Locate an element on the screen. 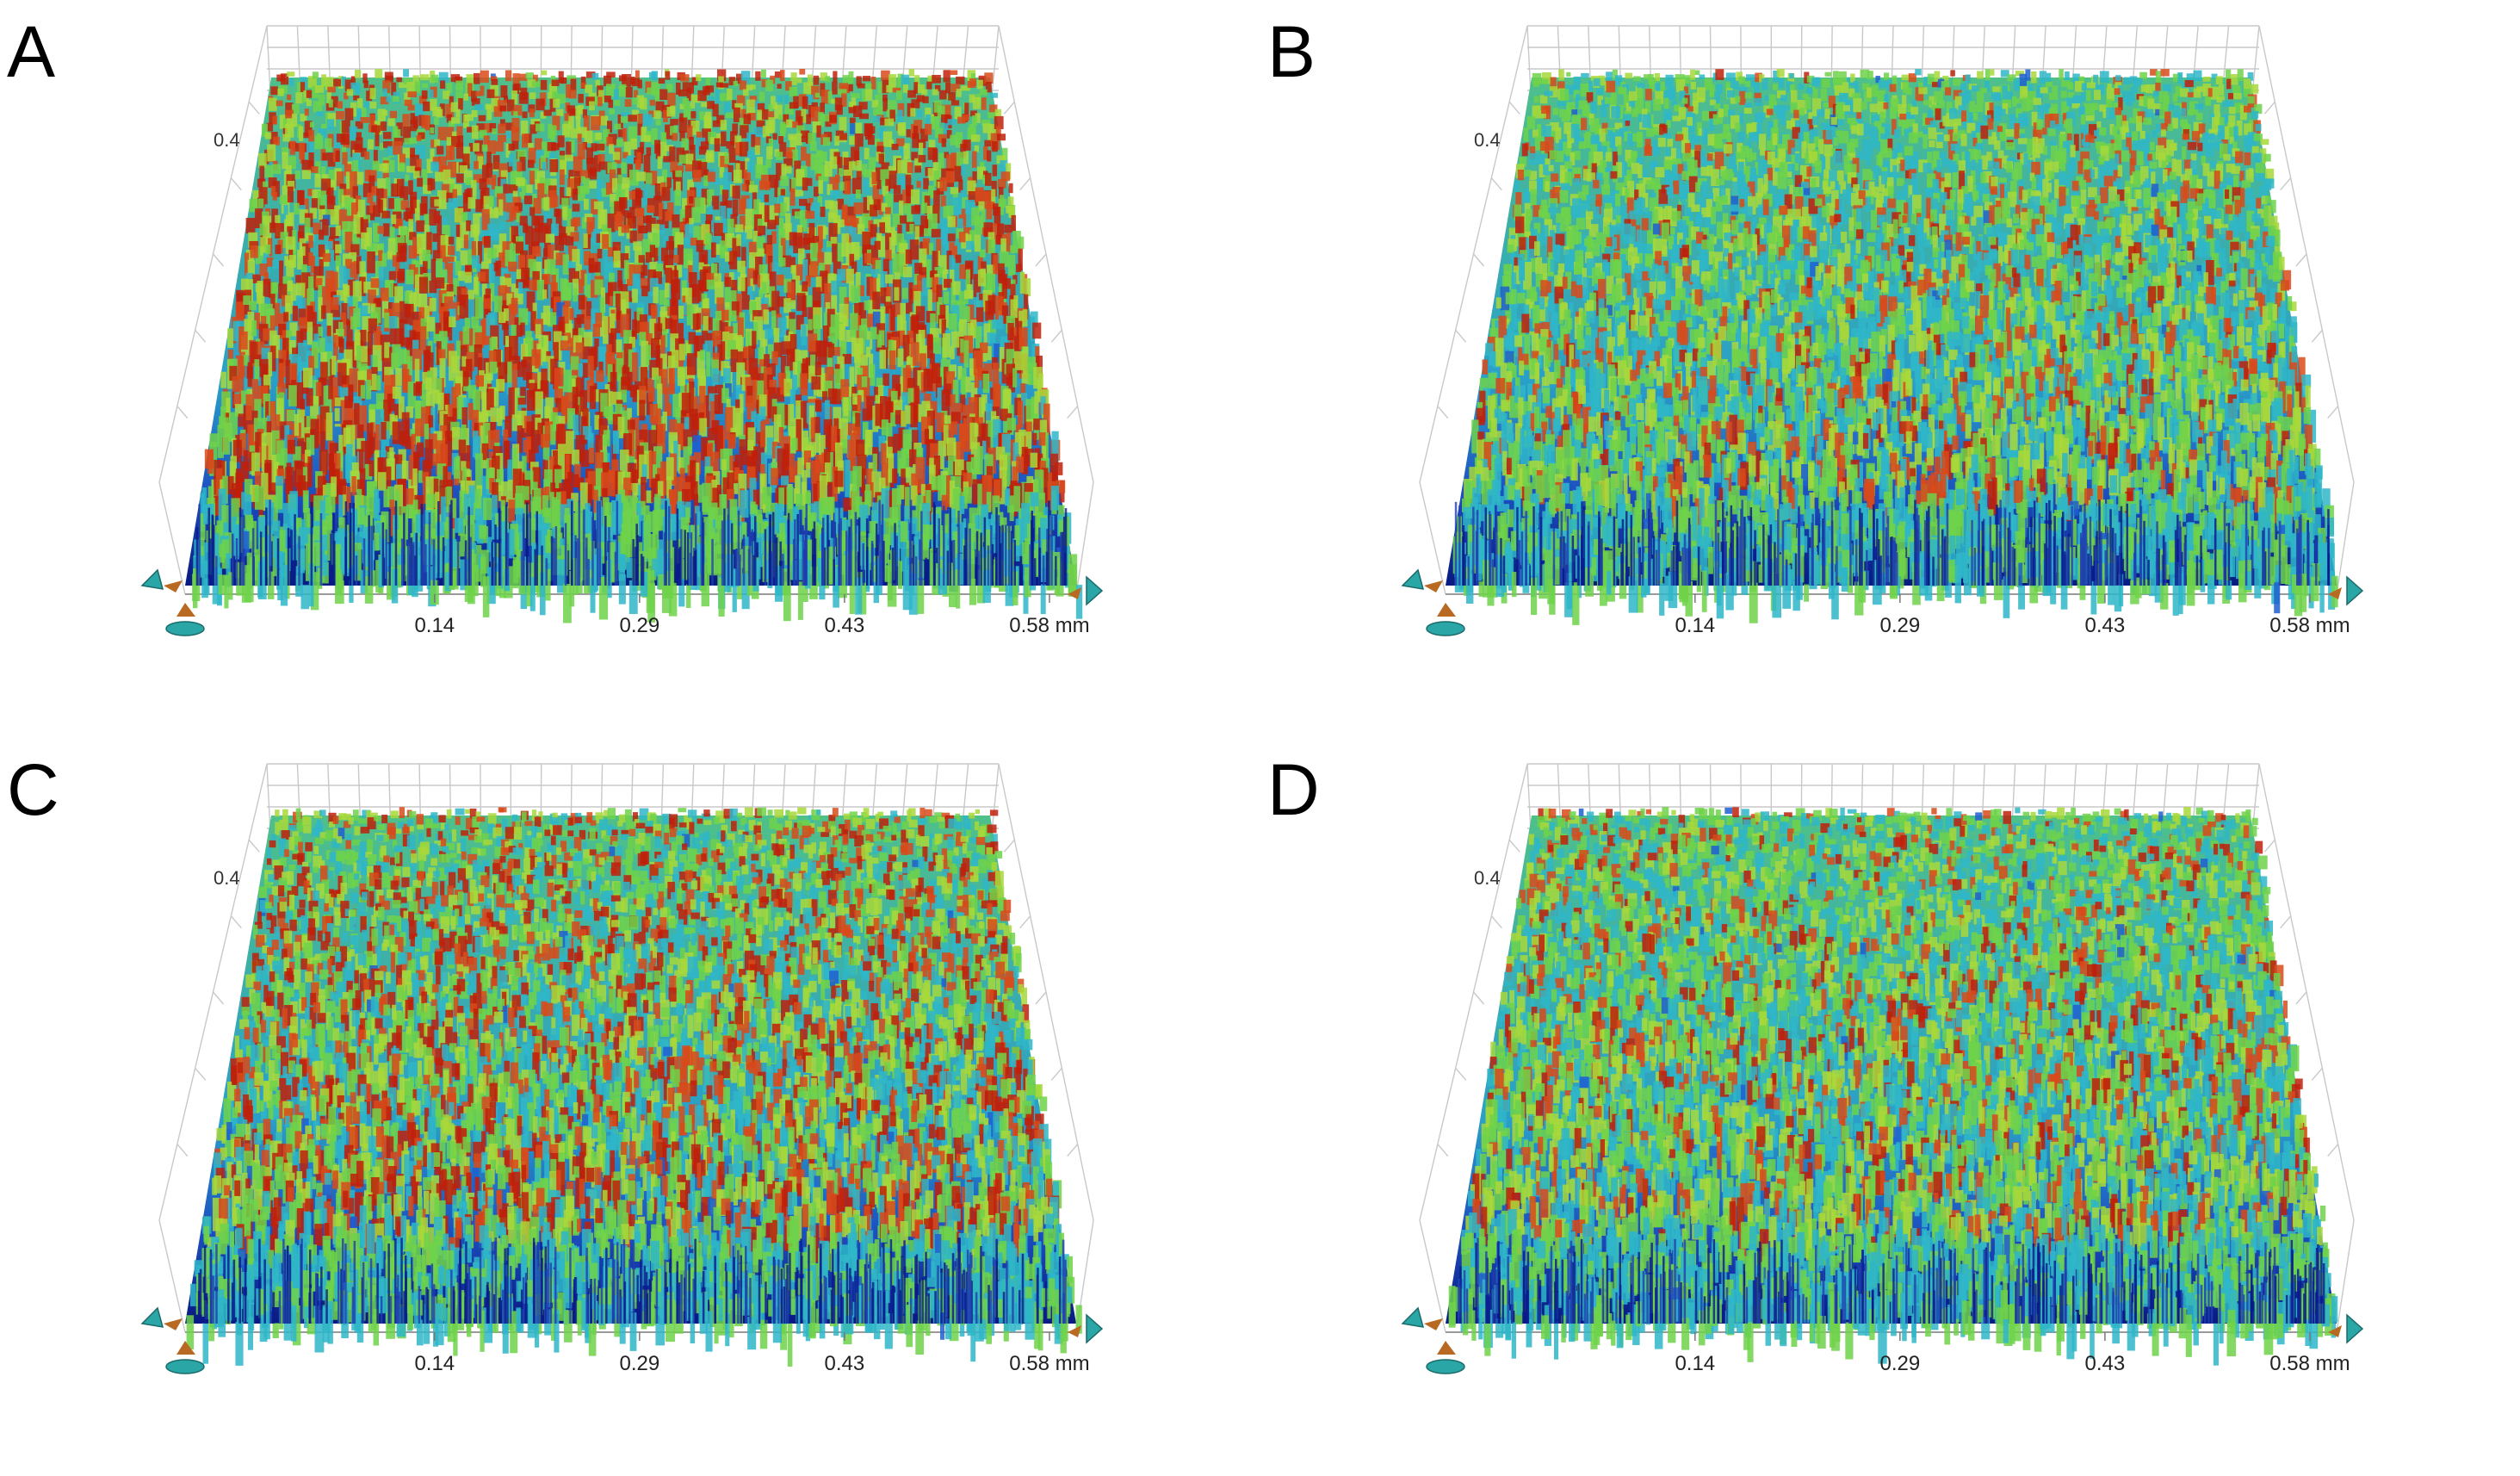 Image resolution: width=2520 pixels, height=1476 pixels. panel-label: A is located at coordinates (31, 52).